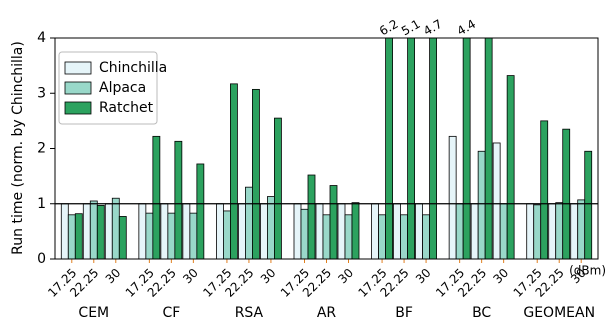  Describe the element at coordinates (133, 68) in the screenshot. I see `legend-label: Chinchilla` at that location.